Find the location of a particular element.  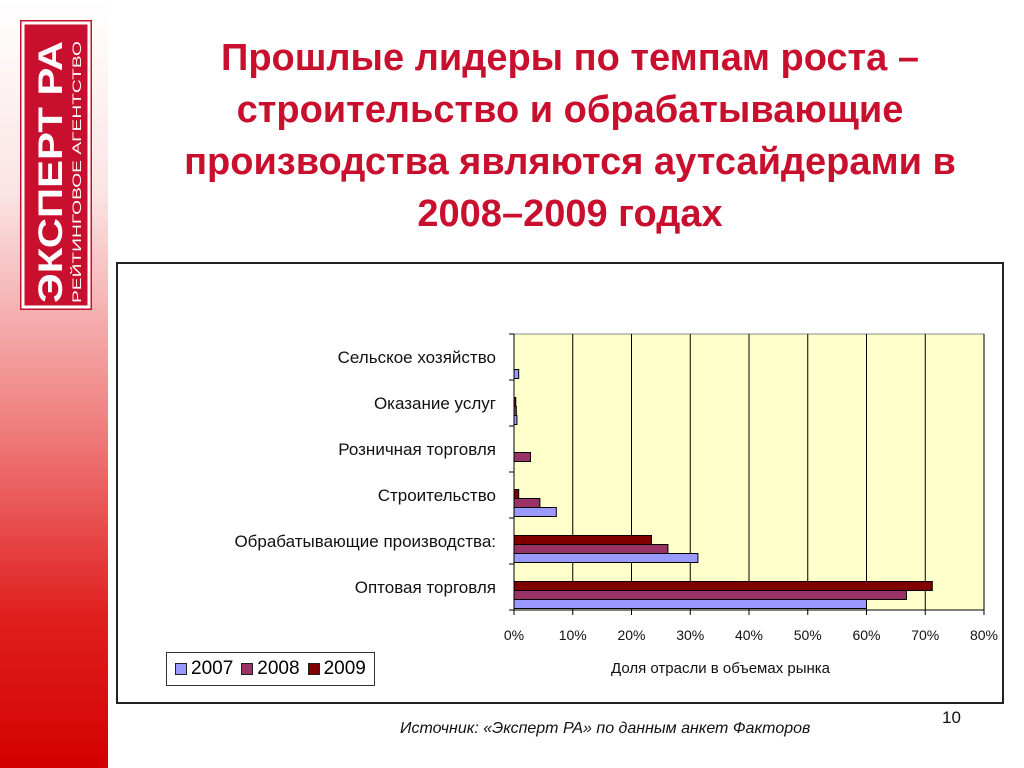

chart-legend: 2007 2008 2009 is located at coordinates (270, 669).